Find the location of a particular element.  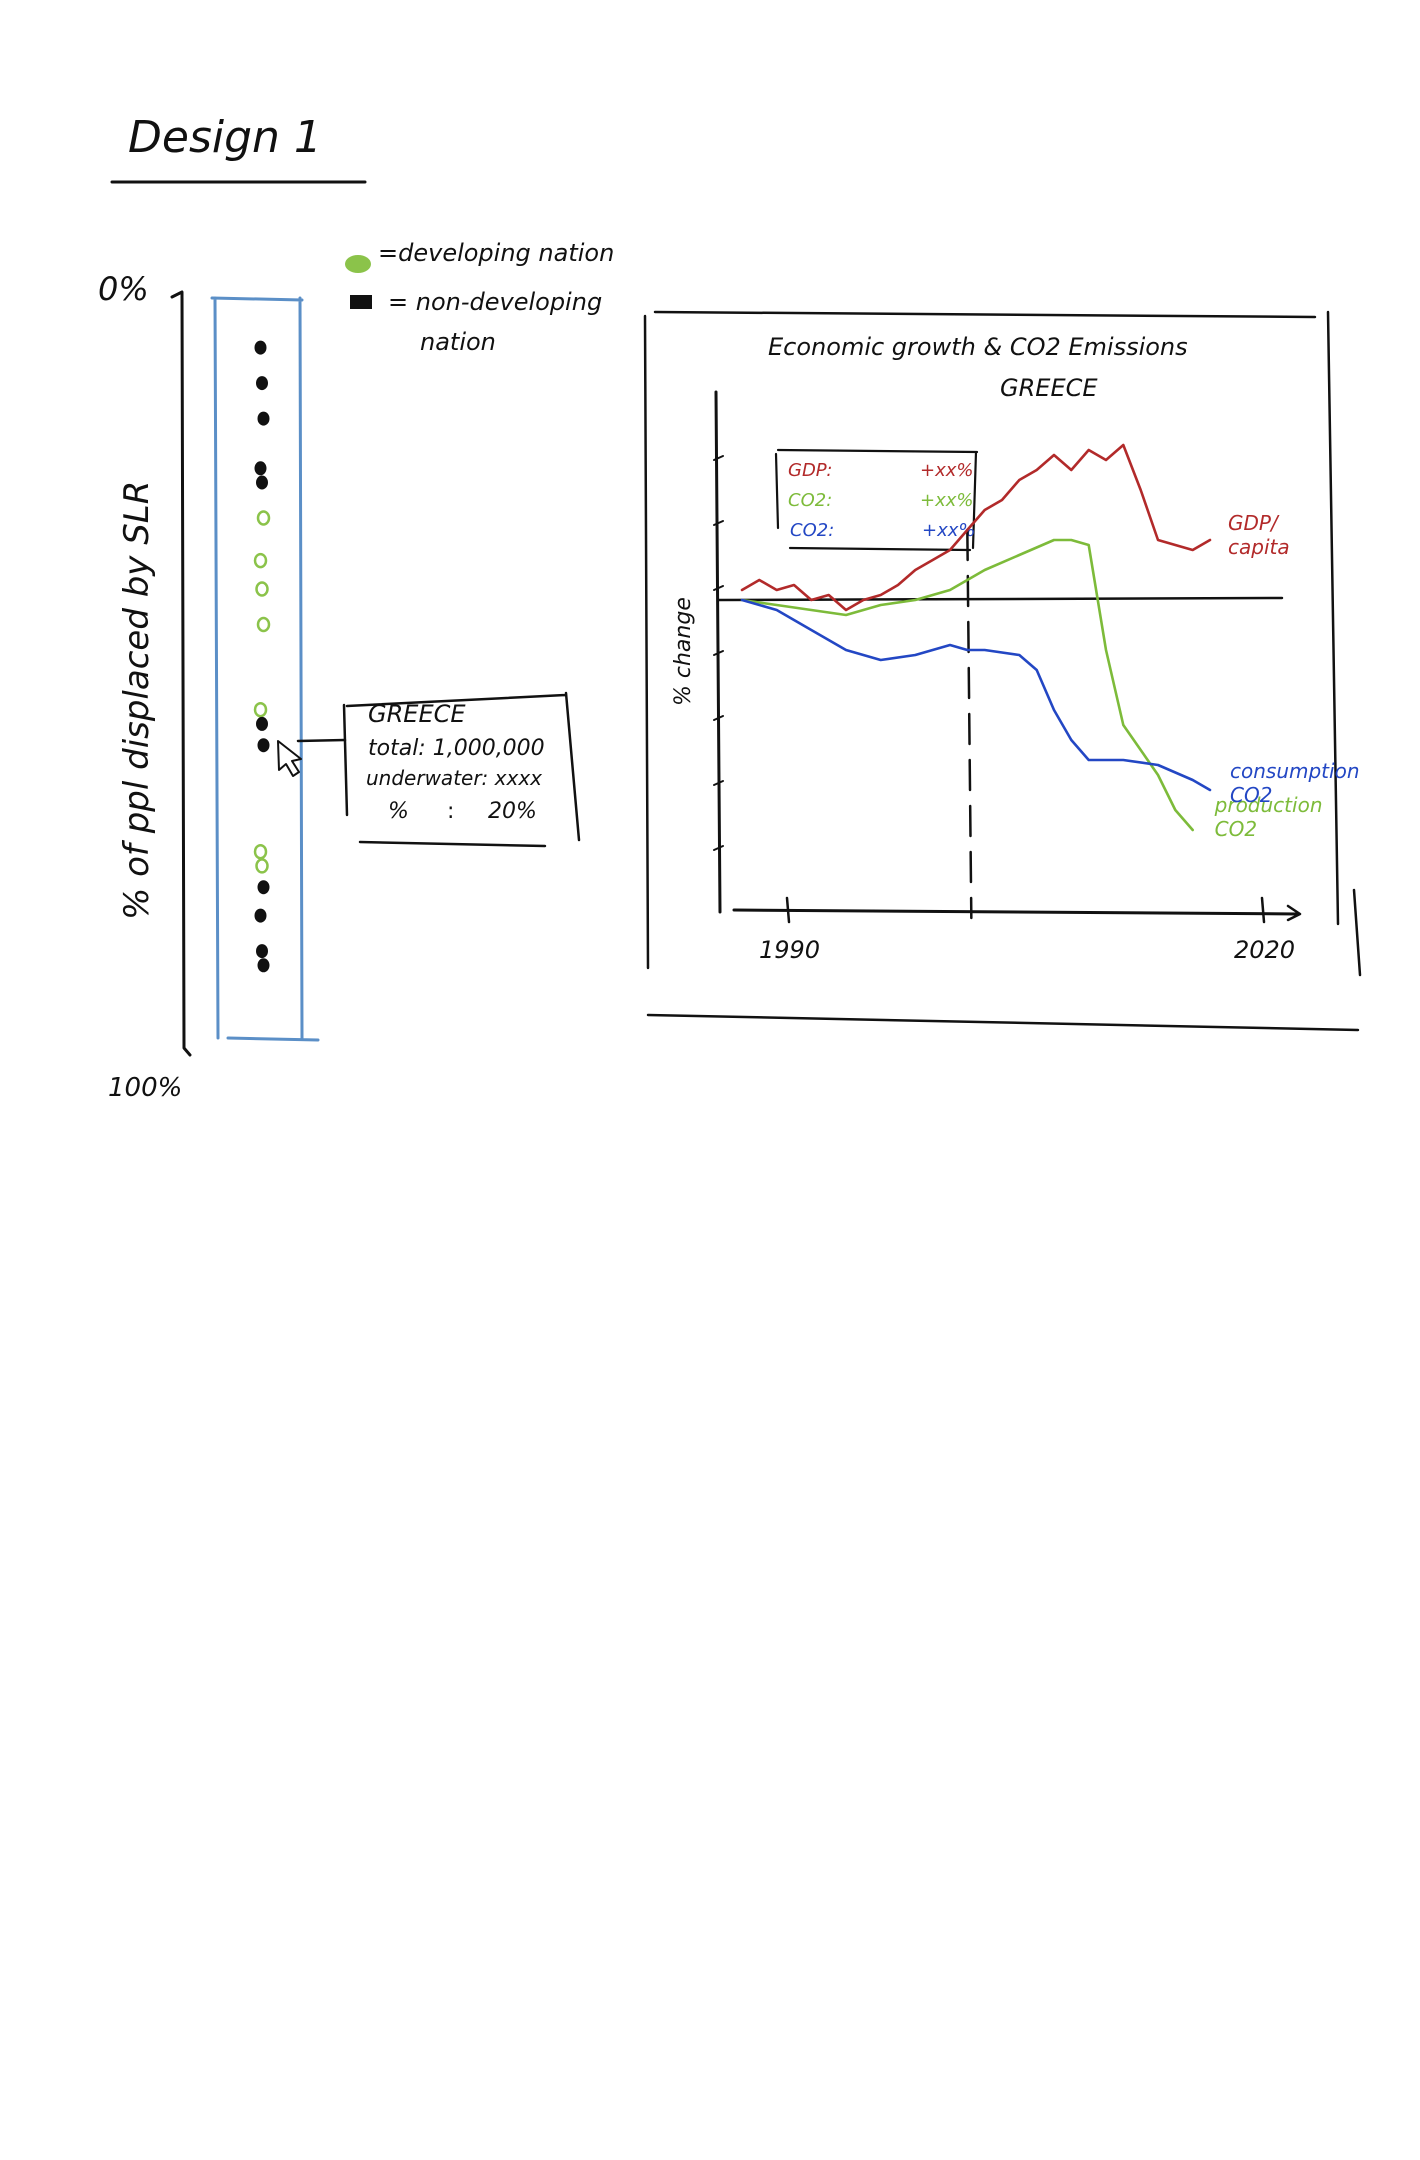

chart-series-label: production CO2 is located at coordinates (1268, 817).